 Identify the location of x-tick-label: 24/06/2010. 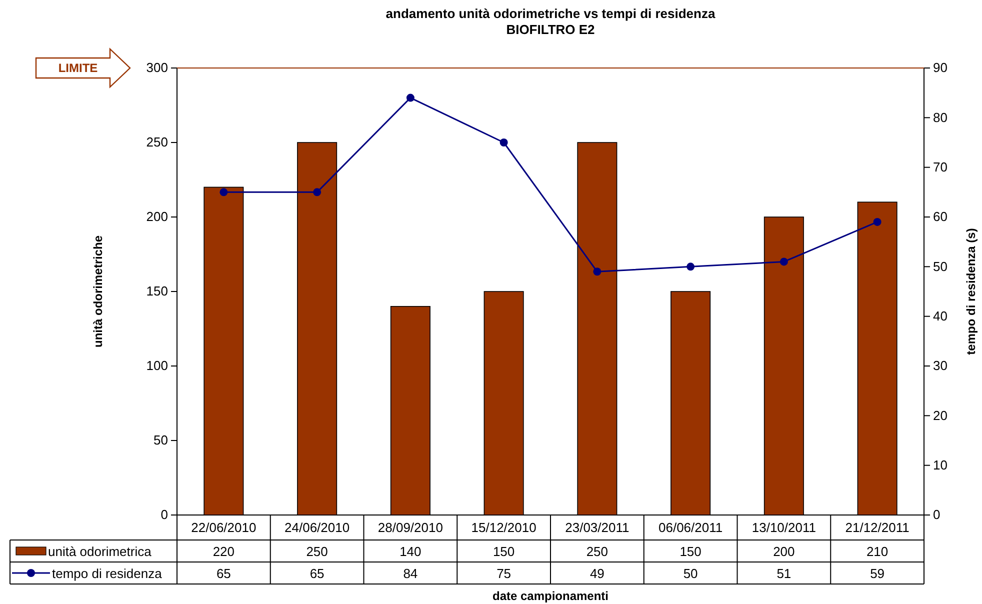
(317, 527).